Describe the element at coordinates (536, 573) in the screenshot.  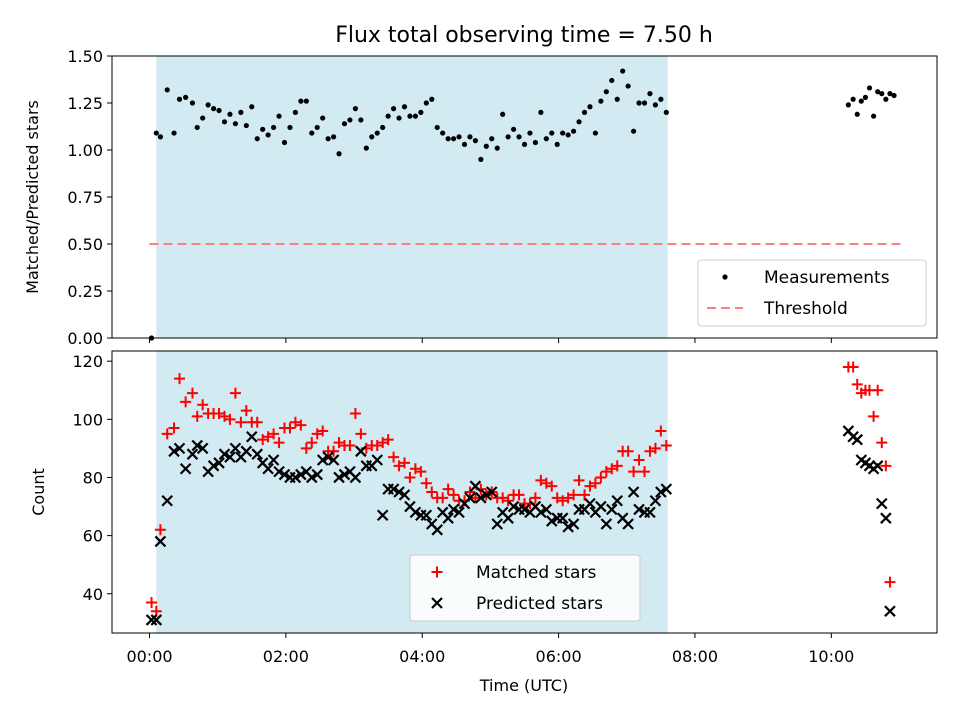
I see `legend-label: Matched stars` at that location.